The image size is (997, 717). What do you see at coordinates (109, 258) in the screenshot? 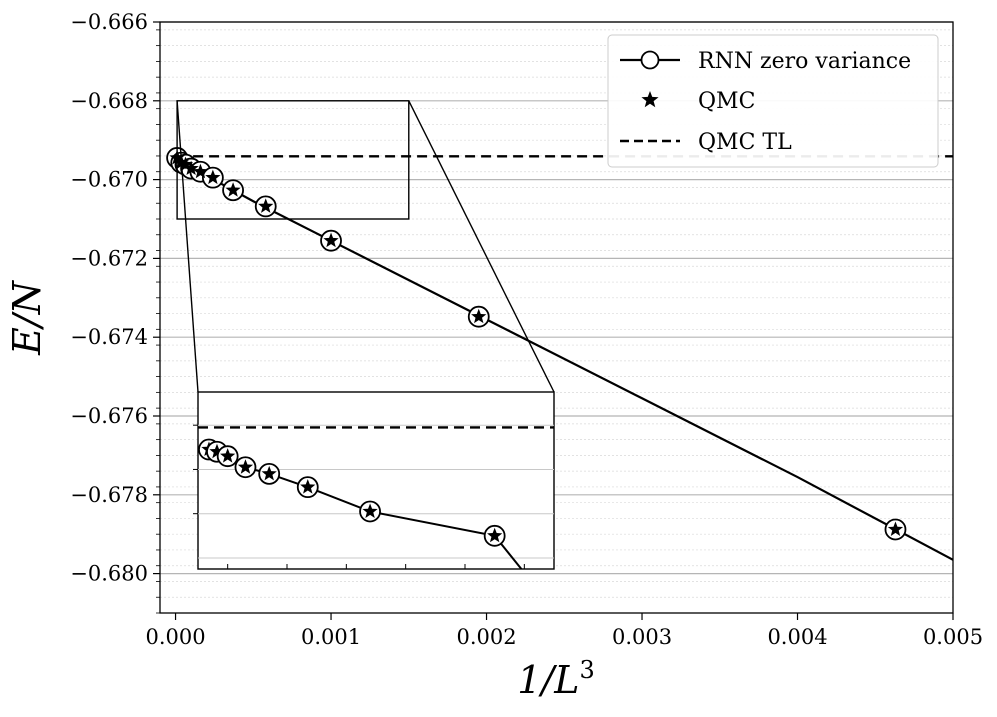
I see `y-tick-label: −0.672` at bounding box center [109, 258].